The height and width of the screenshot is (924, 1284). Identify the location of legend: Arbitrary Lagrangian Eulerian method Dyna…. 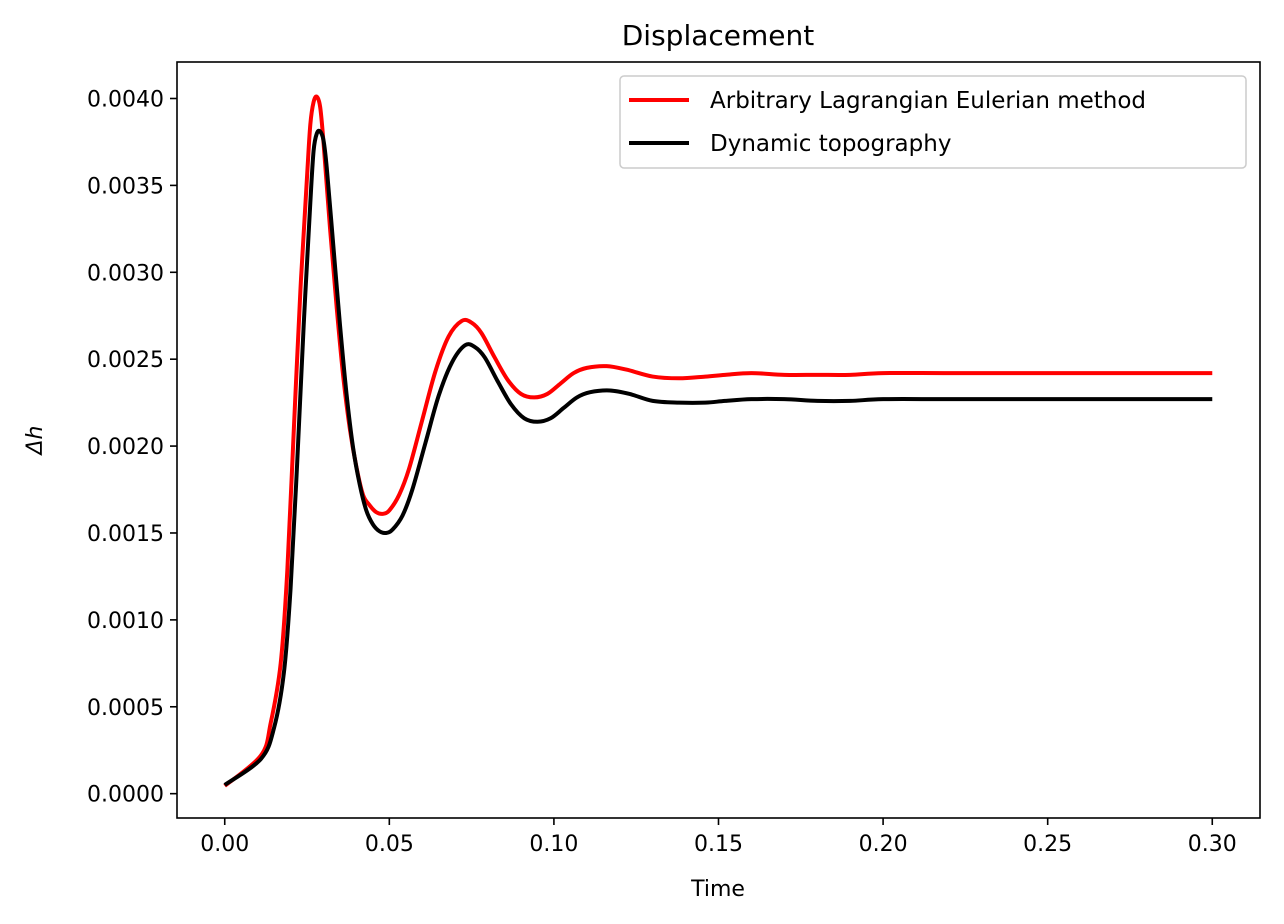
(933, 122).